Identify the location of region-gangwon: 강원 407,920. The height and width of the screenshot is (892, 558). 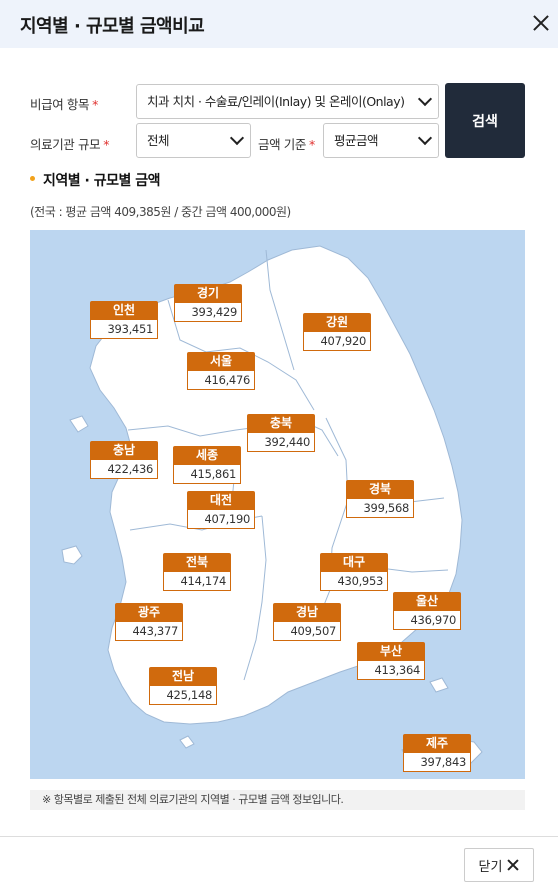
(337, 332).